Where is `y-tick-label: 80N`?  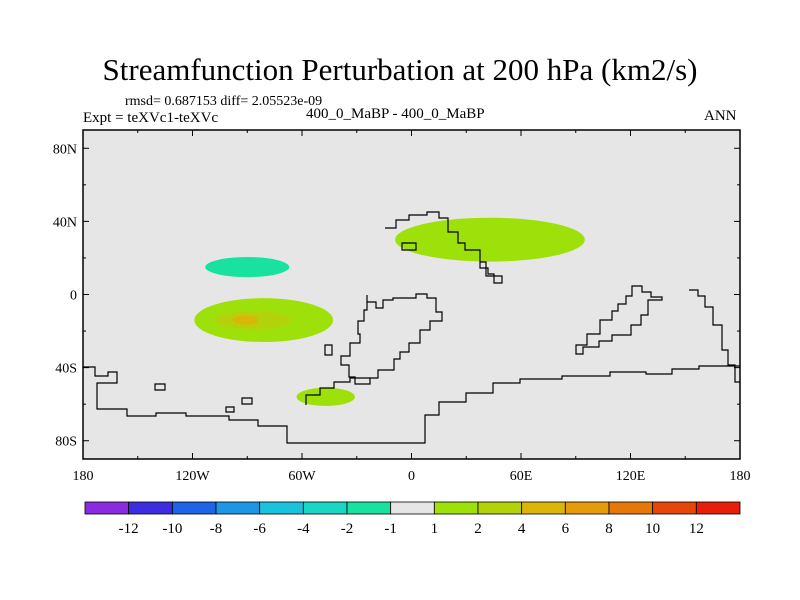 y-tick-label: 80N is located at coordinates (65, 149).